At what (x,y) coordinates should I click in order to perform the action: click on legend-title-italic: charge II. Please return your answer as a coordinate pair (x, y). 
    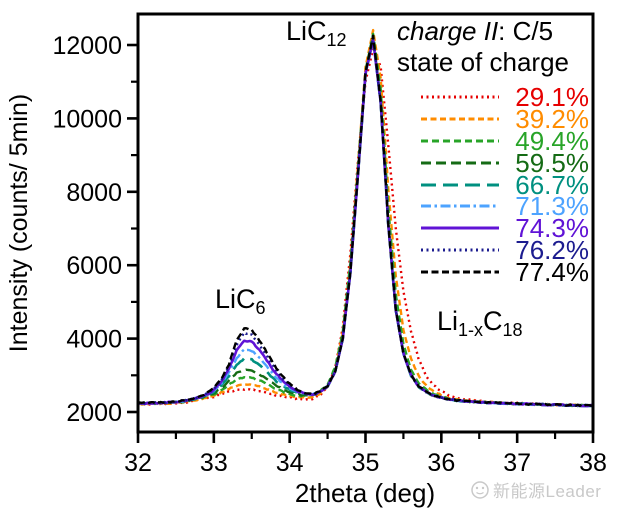
    Looking at the image, I should click on (448, 31).